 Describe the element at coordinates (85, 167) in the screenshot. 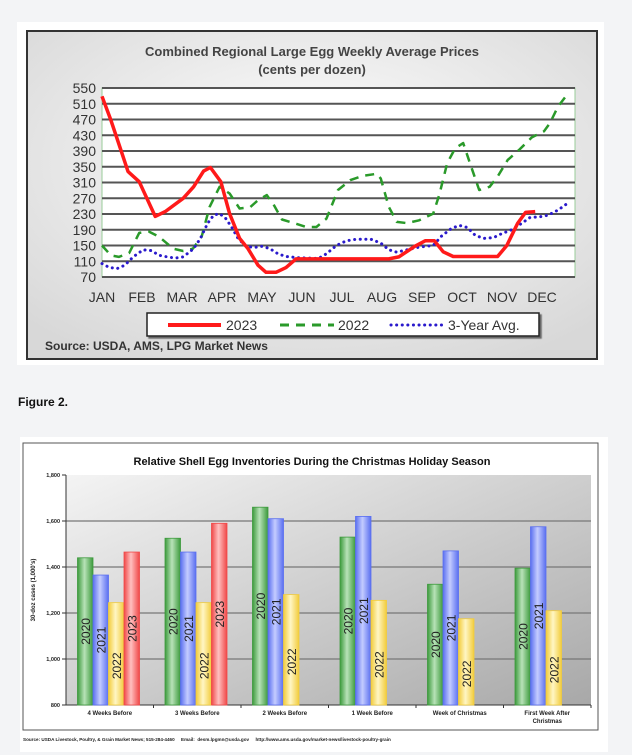

I see `y-tick-label: 350` at that location.